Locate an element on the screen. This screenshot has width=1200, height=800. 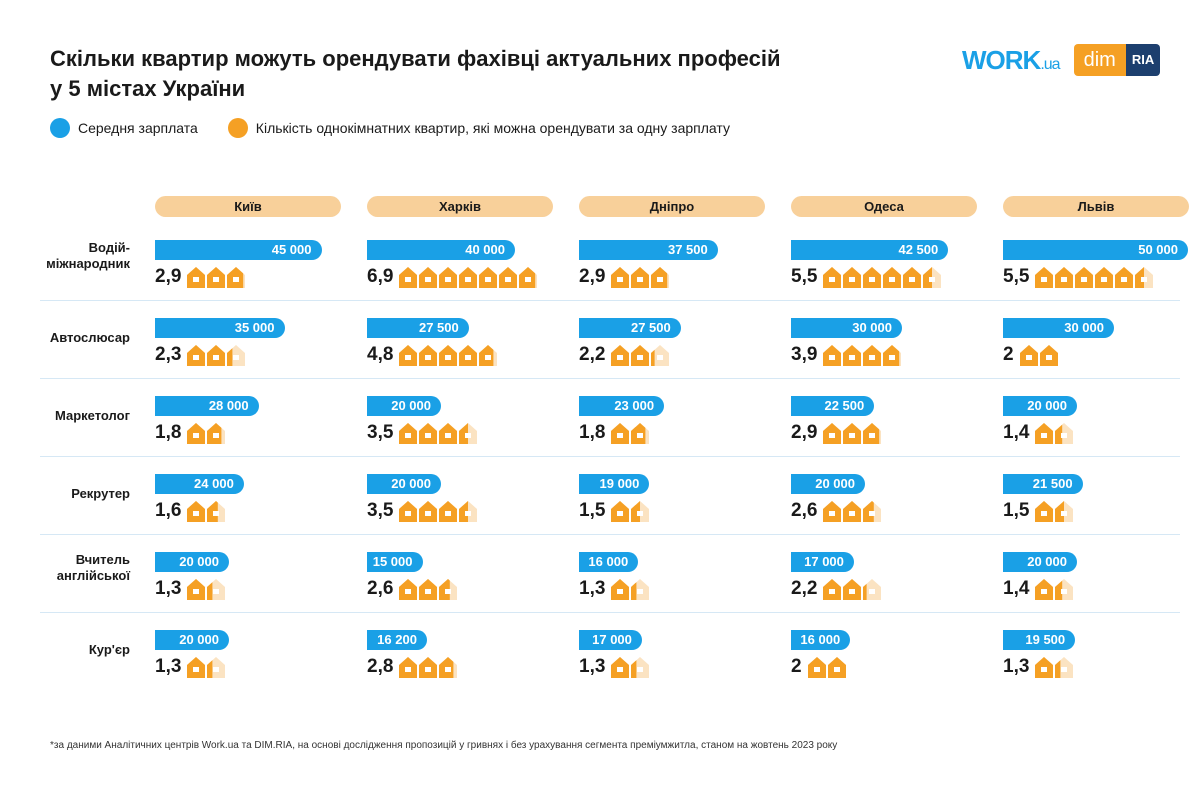
apartments-value: 3,9 is located at coordinates (804, 354).